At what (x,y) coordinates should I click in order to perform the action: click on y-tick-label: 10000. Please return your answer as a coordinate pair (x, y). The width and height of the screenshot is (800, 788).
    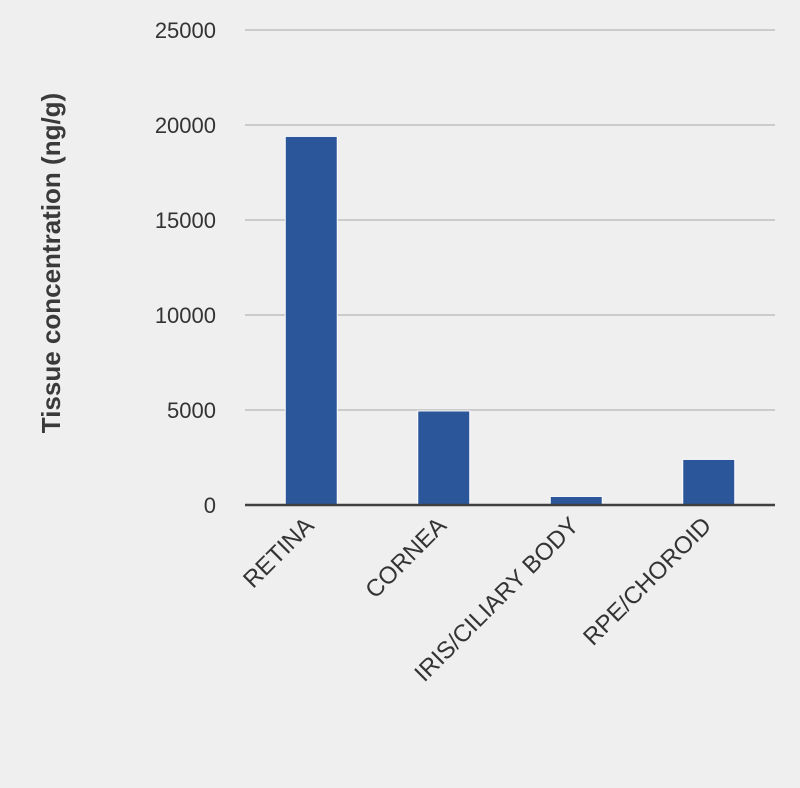
    Looking at the image, I should click on (185, 315).